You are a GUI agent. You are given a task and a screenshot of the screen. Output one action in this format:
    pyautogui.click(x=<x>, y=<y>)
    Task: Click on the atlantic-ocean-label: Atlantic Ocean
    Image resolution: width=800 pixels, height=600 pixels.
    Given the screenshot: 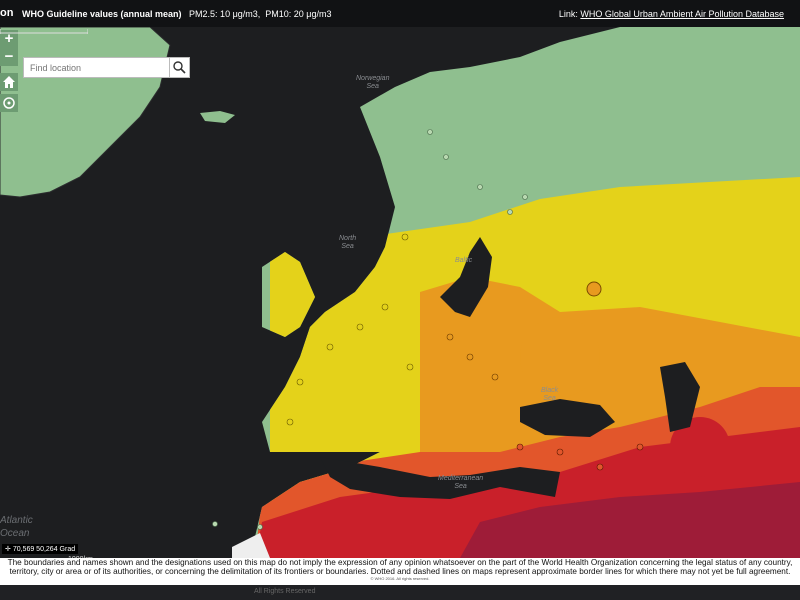 What is the action you would take?
    pyautogui.click(x=16, y=527)
    